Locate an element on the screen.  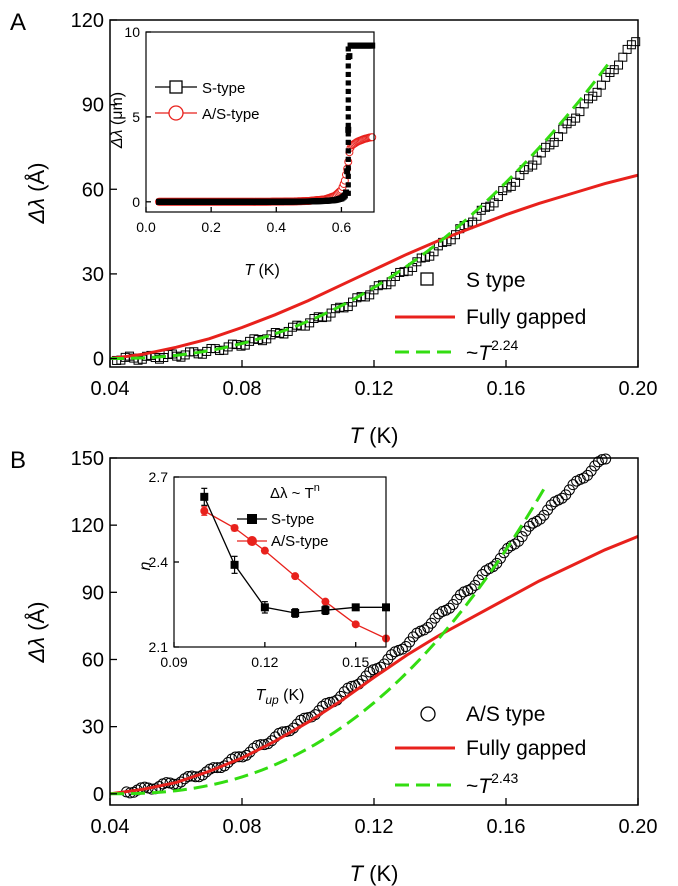
inset-a-legend-square-marker is located at coordinates (176, 87).